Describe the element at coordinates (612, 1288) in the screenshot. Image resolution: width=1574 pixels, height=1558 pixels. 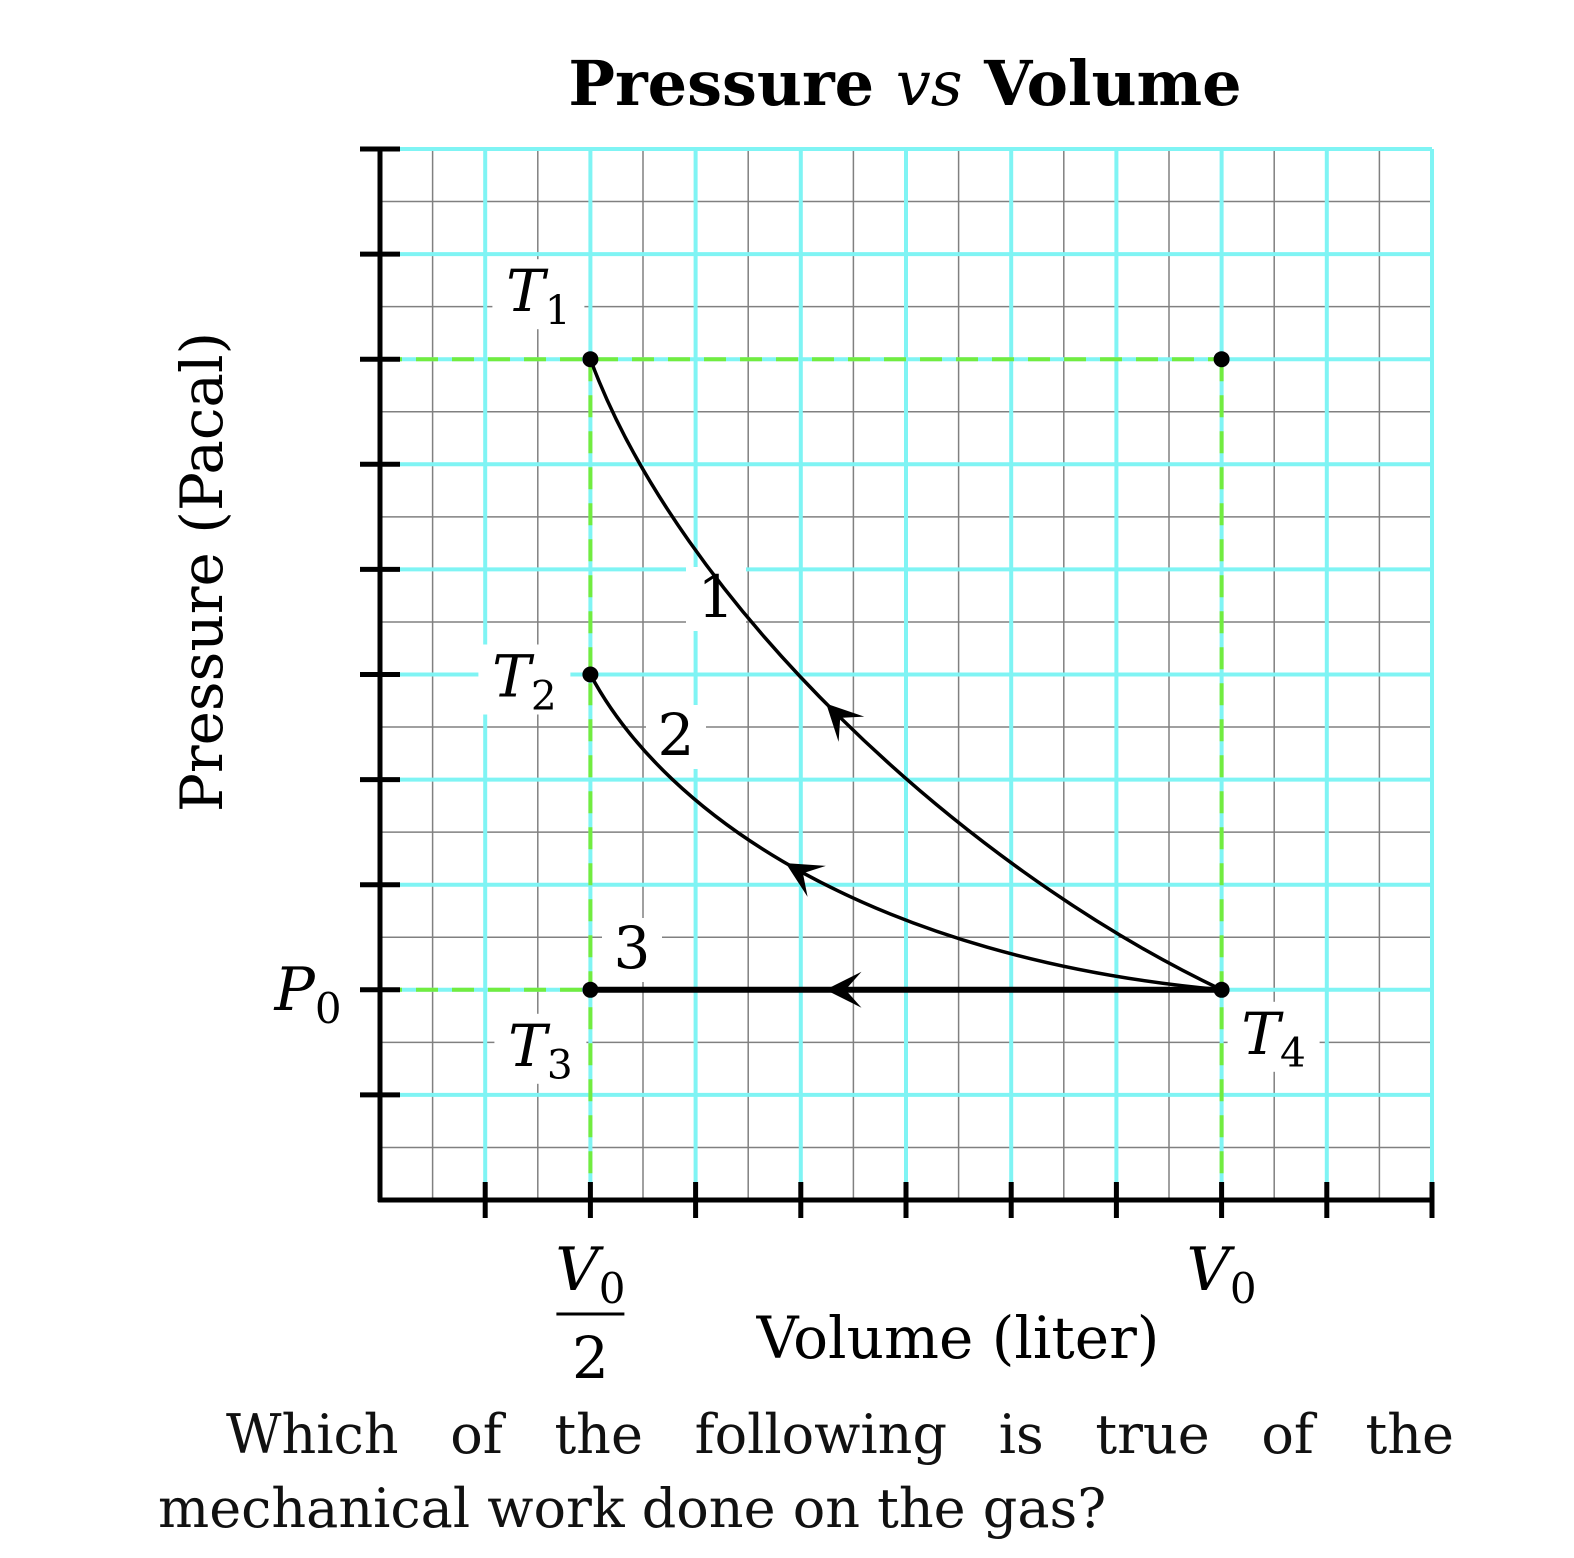
I see `x-tick-label-0.2-sub: 0` at that location.